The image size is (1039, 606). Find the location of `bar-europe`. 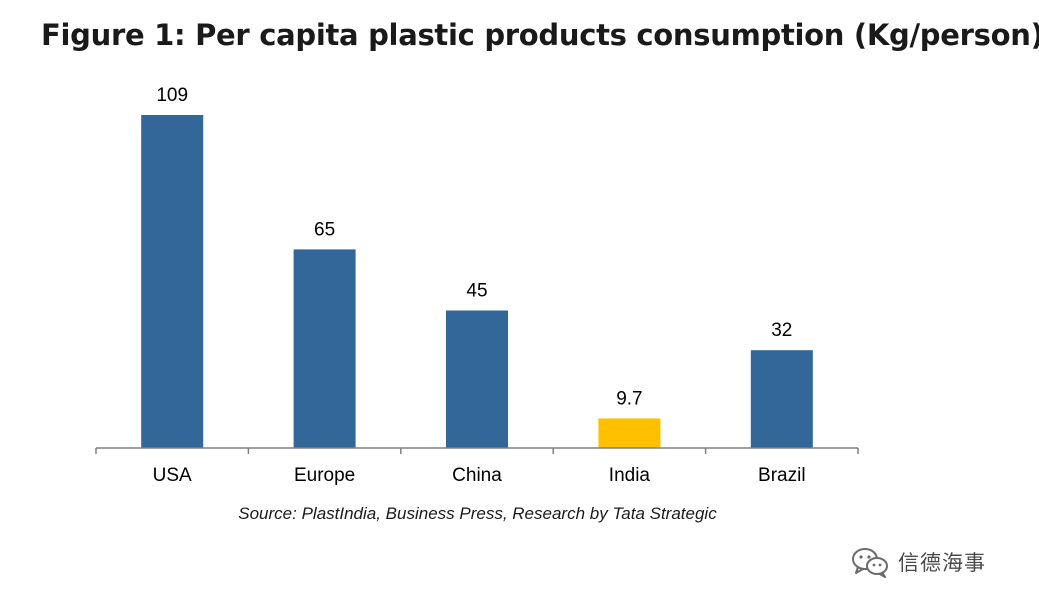

bar-europe is located at coordinates (324, 348).